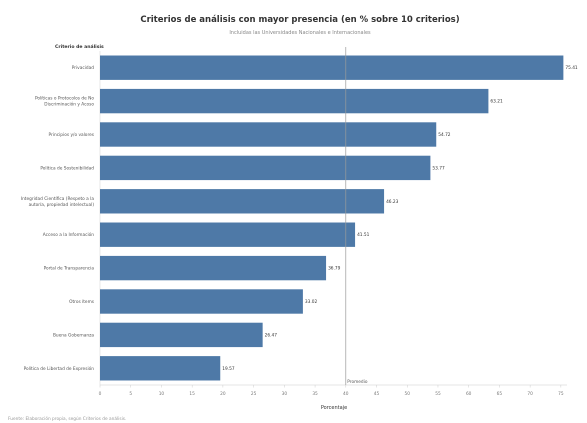  What do you see at coordinates (571, 68) in the screenshot?
I see `value-label: 75.41` at bounding box center [571, 68].